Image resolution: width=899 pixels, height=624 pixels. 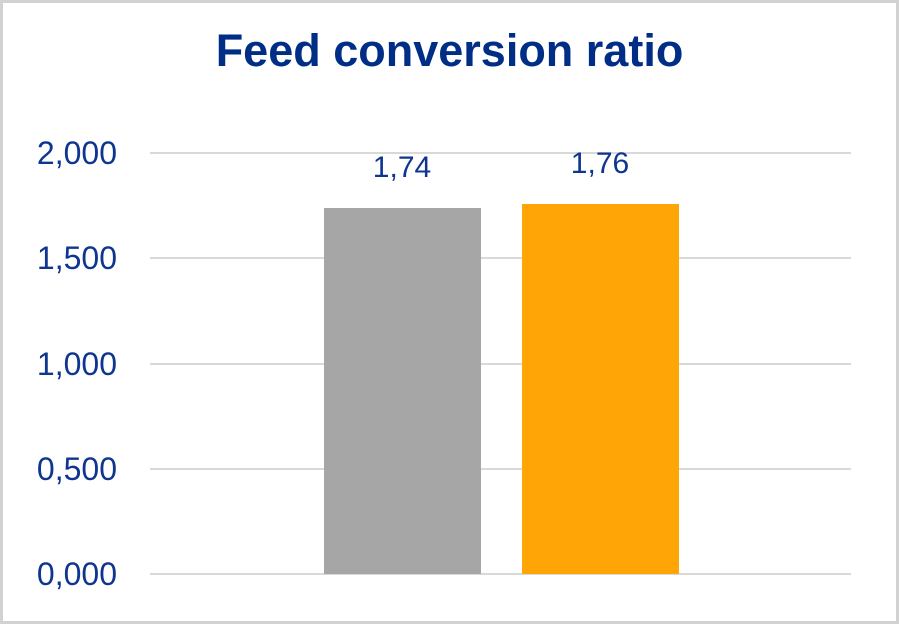 What do you see at coordinates (76, 258) in the screenshot?
I see `y-axis-tick-label: 1,500` at bounding box center [76, 258].